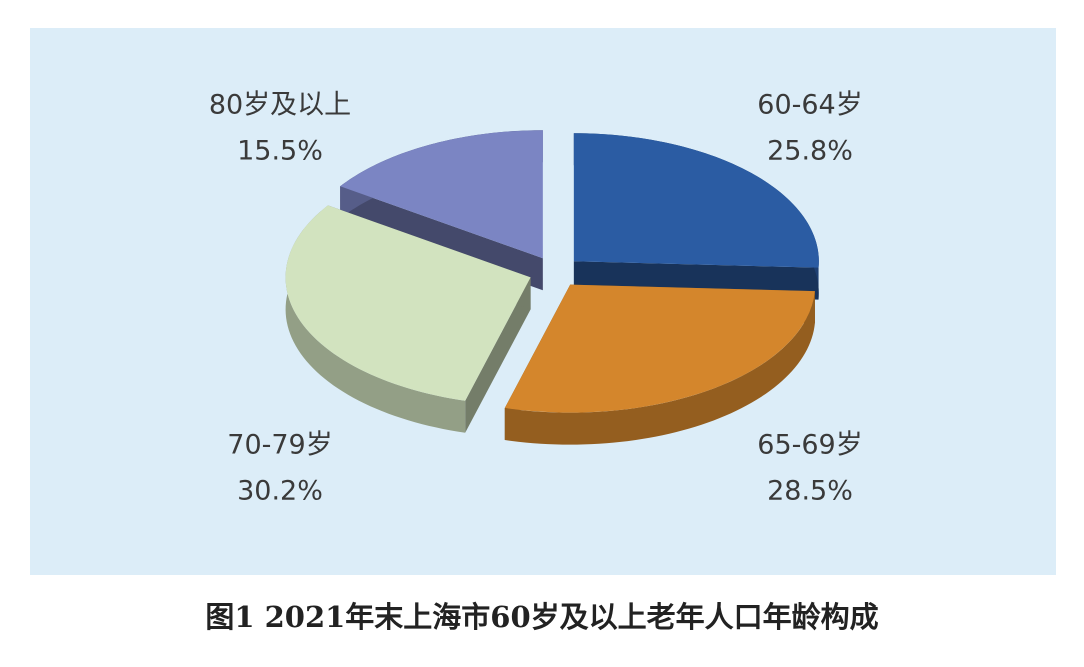  What do you see at coordinates (541, 617) in the screenshot?
I see `chart-title: 图1 2021年末上海市60岁及以上老年人口年龄构成` at bounding box center [541, 617].